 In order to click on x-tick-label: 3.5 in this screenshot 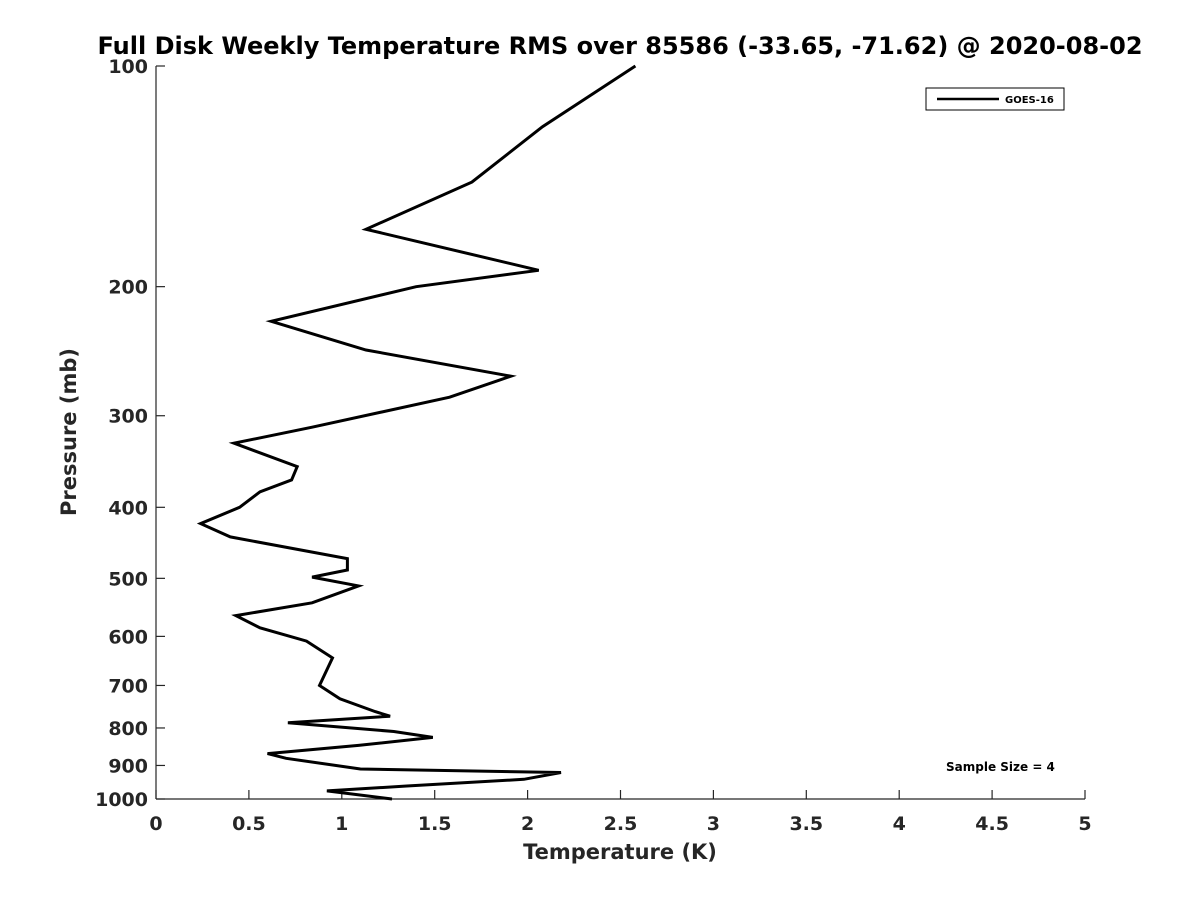, I will do `click(806, 824)`.